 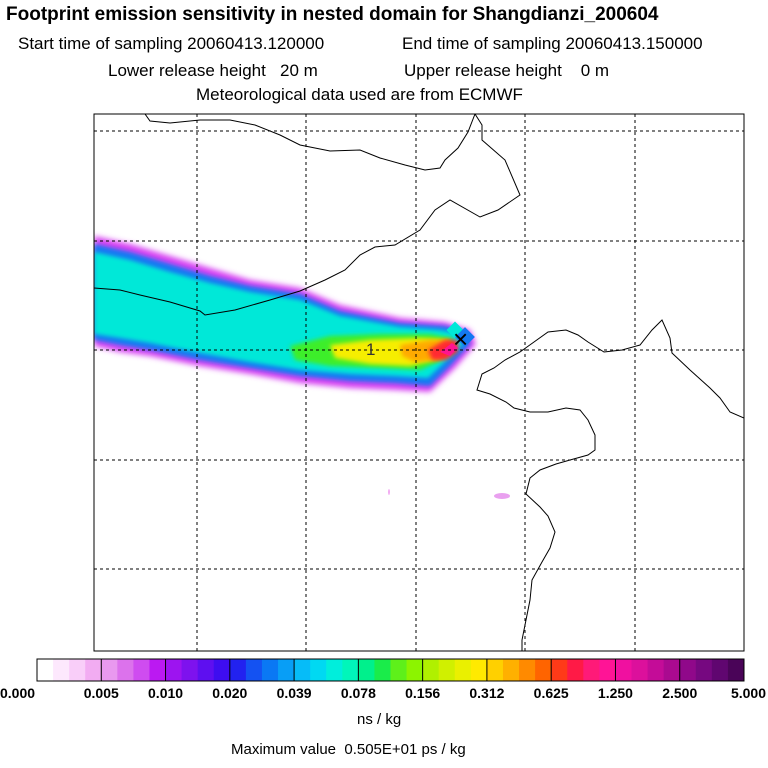 I want to click on colorbar-tick-label: 2.500, so click(x=679, y=693).